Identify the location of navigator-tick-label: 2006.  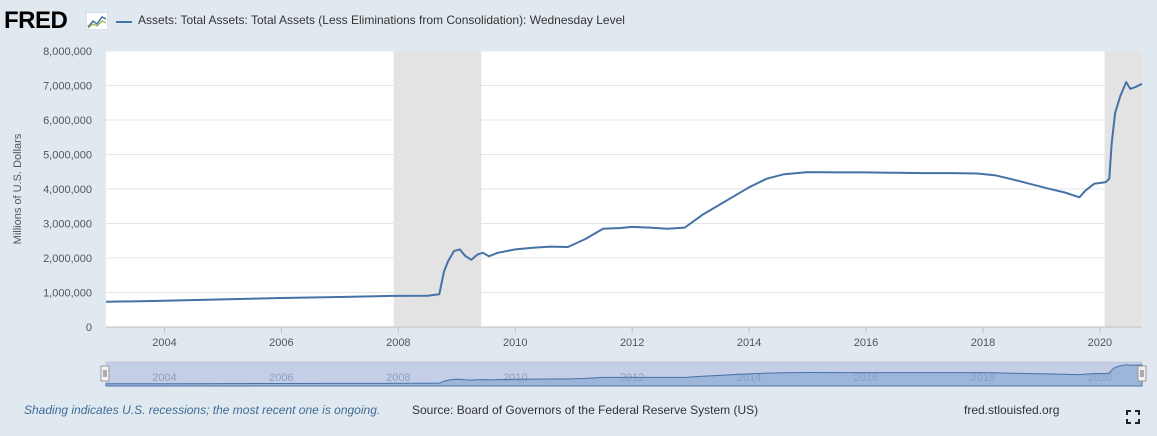
(281, 378).